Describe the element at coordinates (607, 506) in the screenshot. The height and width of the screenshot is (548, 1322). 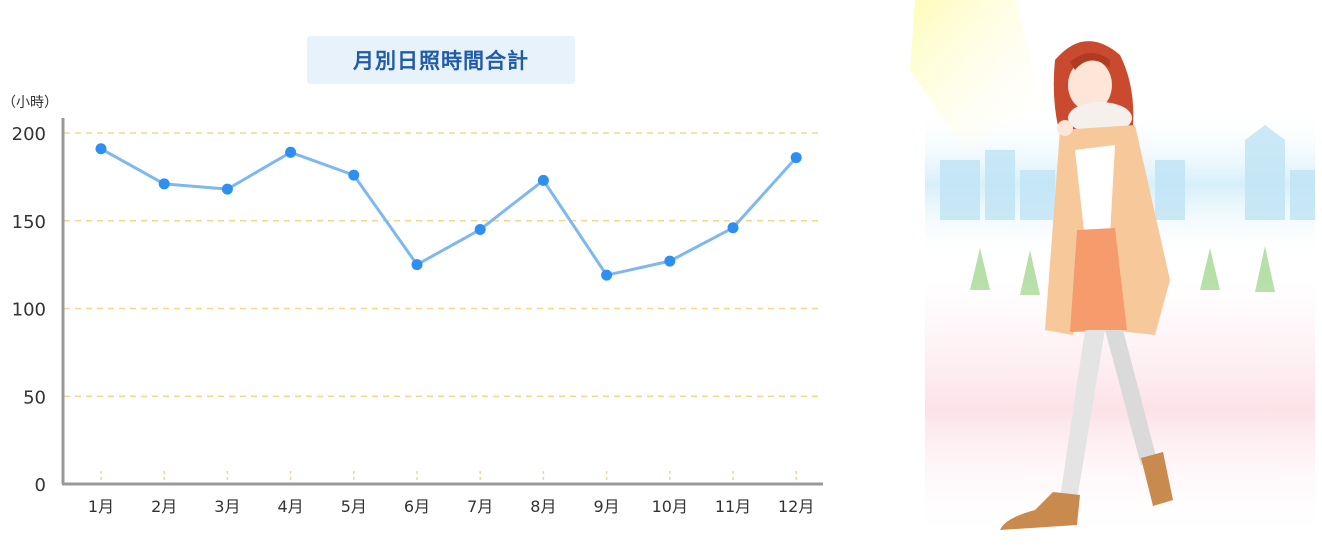
I see `x-tick-label: 9月` at that location.